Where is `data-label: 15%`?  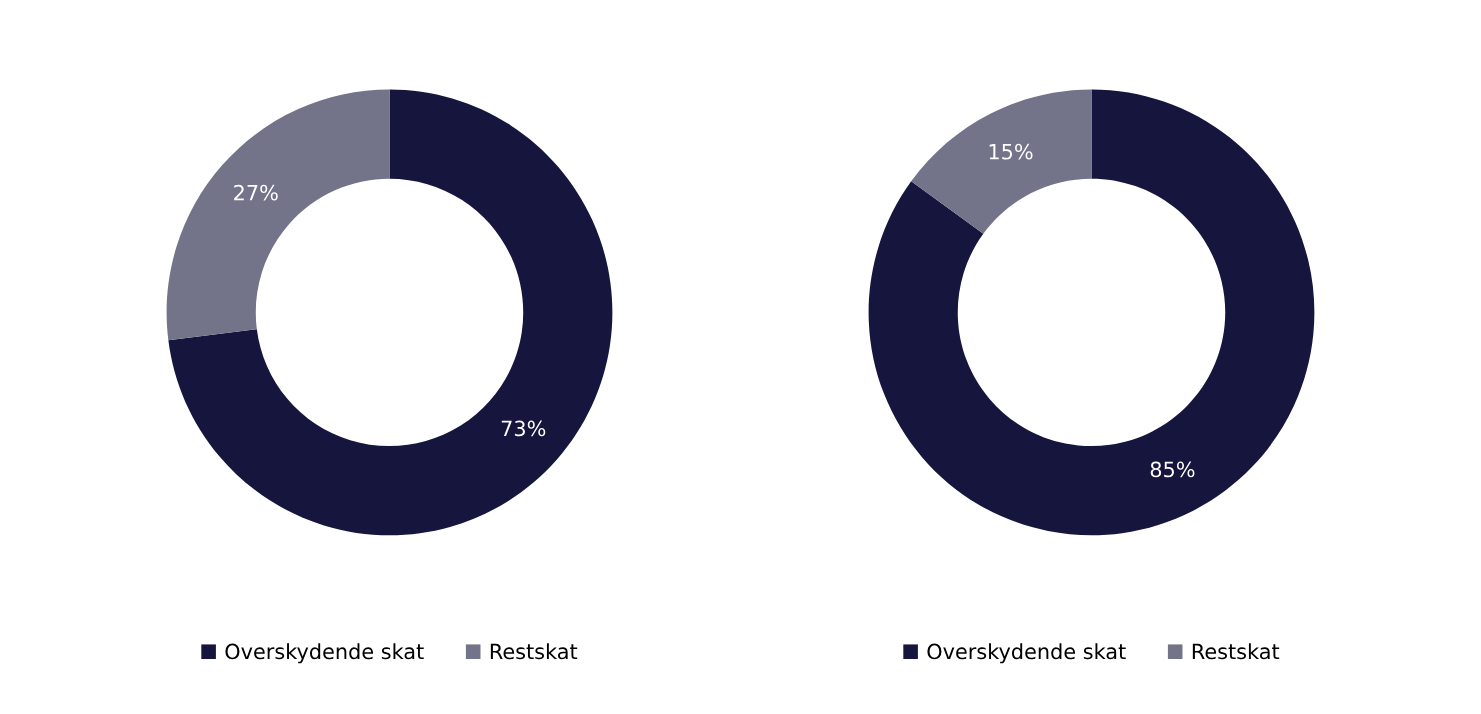
data-label: 15% is located at coordinates (1011, 151).